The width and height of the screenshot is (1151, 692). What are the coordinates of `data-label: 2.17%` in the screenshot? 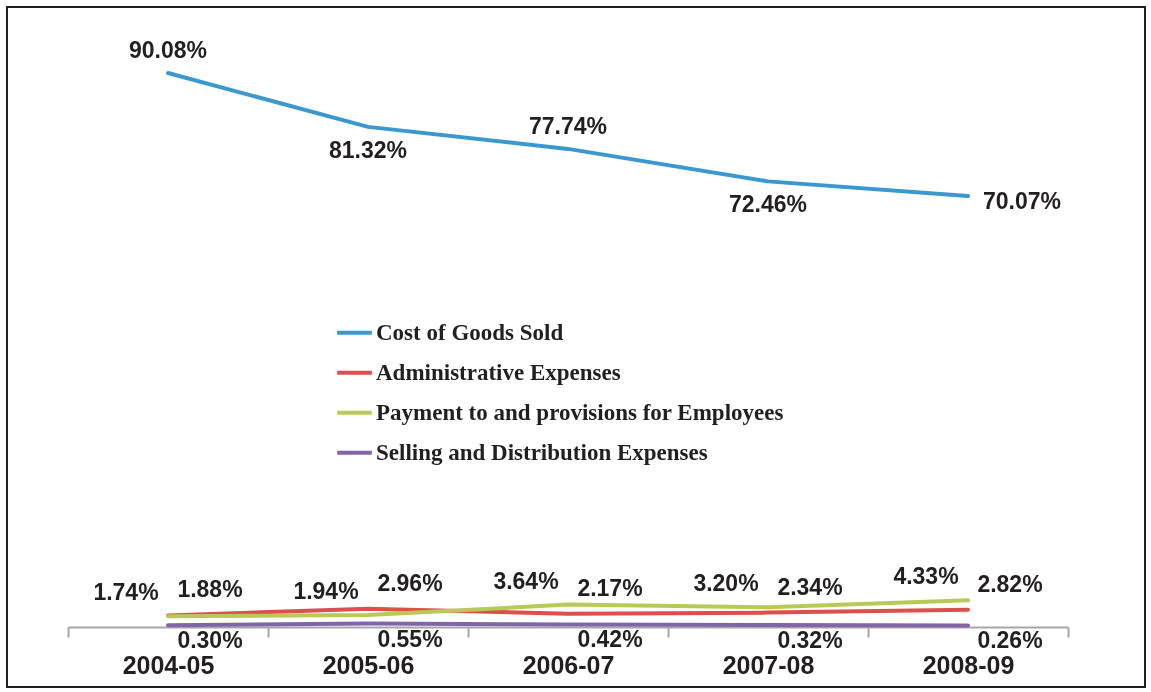 It's located at (610, 587).